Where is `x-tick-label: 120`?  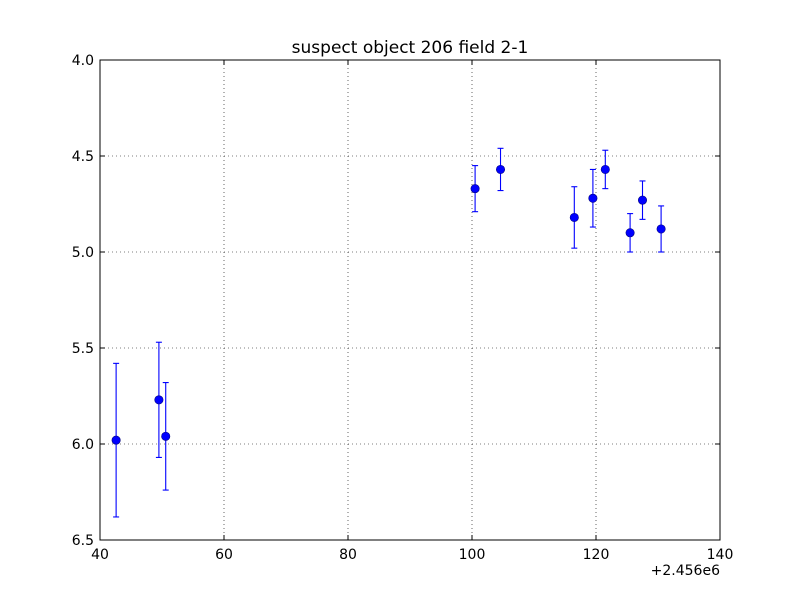 x-tick-label: 120 is located at coordinates (596, 555).